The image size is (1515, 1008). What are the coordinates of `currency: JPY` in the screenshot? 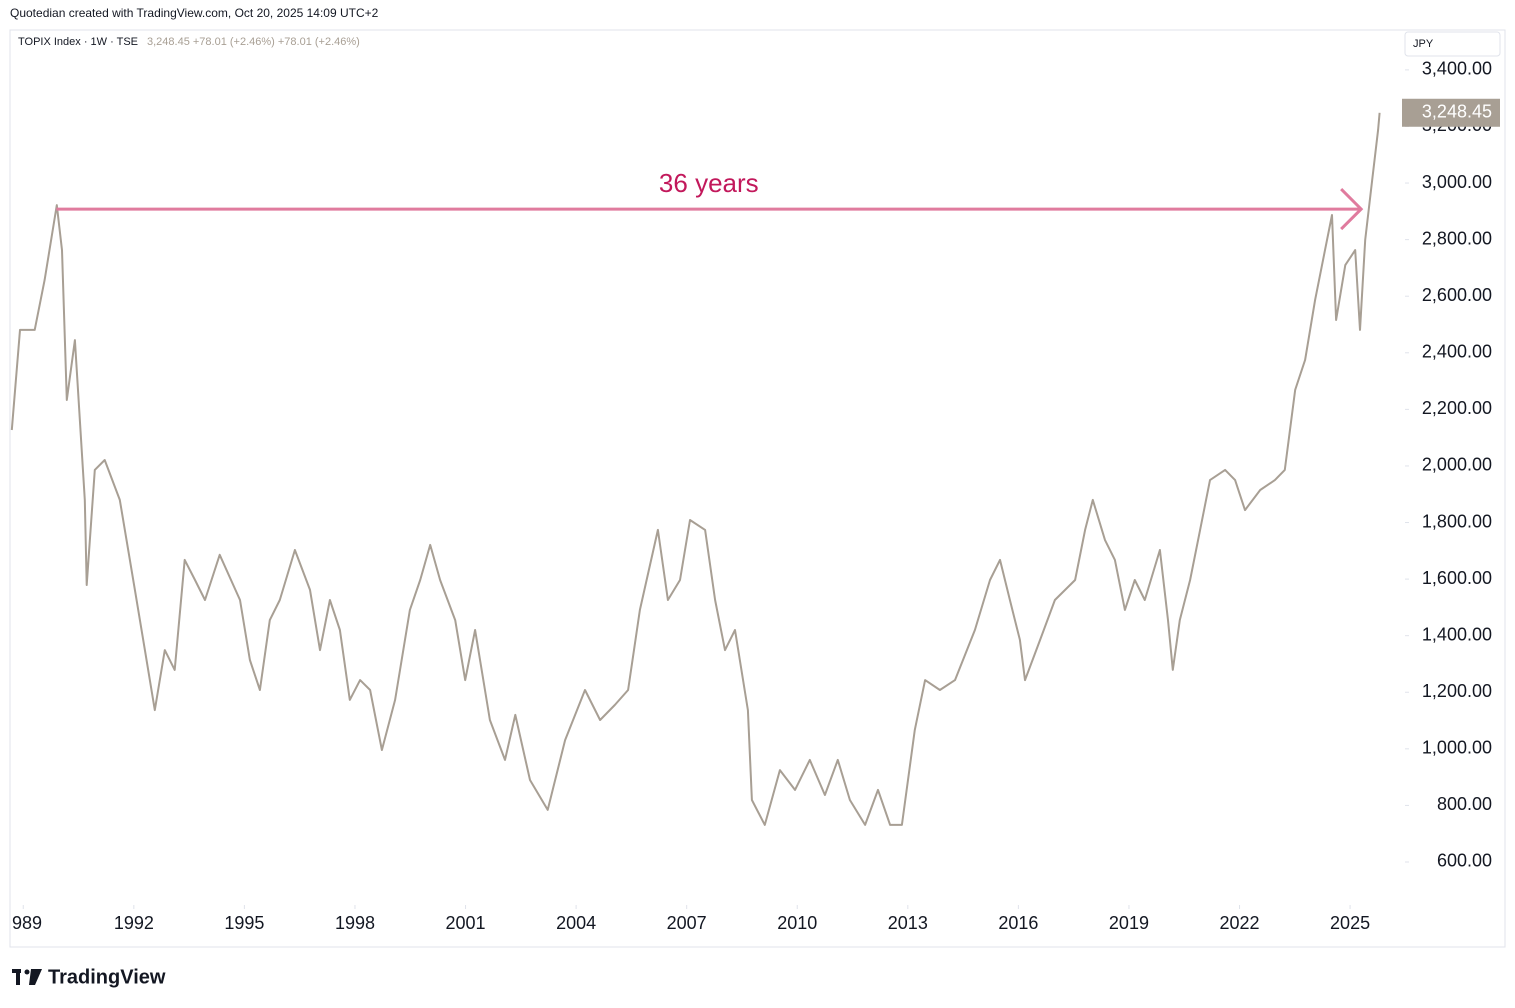 It's located at (1423, 44).